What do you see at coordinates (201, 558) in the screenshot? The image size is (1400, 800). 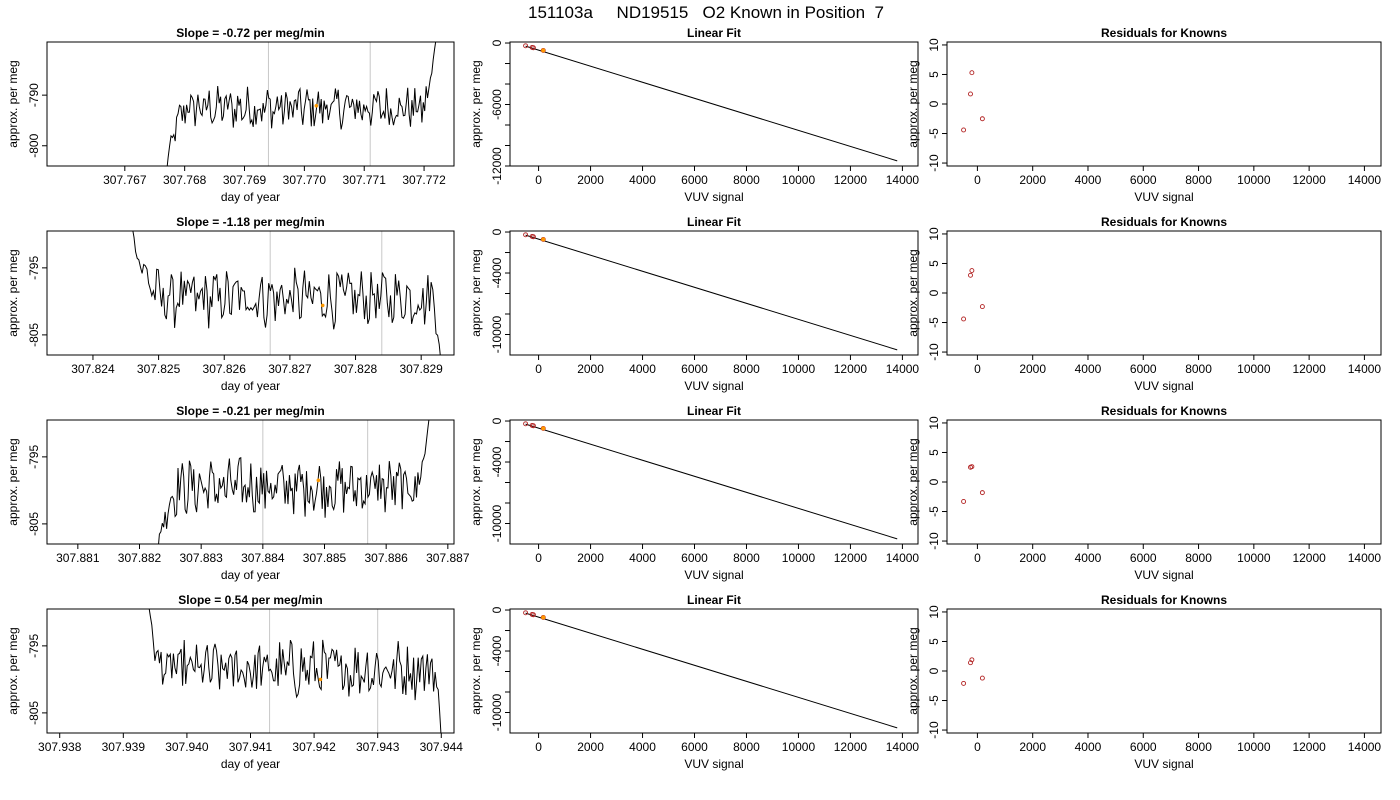 I see `row3-time-series-xtick-label: 307.883` at bounding box center [201, 558].